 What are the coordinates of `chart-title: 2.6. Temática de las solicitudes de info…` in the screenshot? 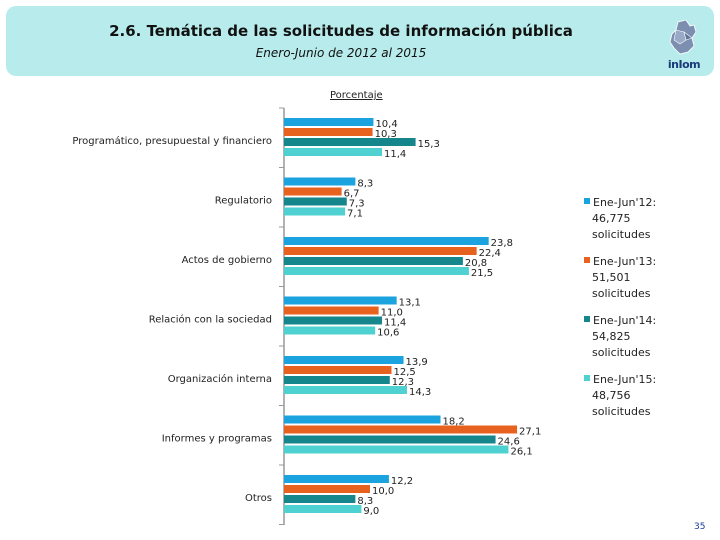 It's located at (341, 31).